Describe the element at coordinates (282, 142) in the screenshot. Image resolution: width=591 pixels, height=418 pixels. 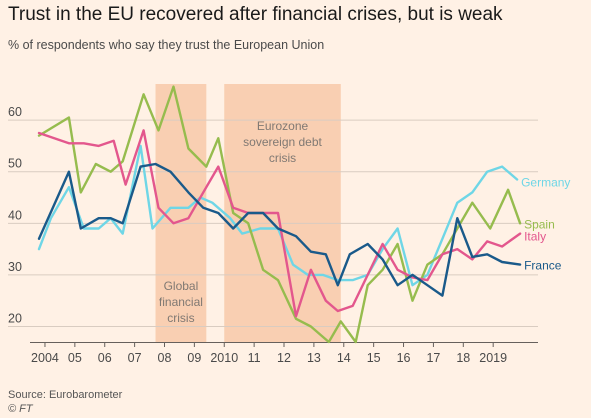
I see `band-label-1-1: sovereign debt` at that location.